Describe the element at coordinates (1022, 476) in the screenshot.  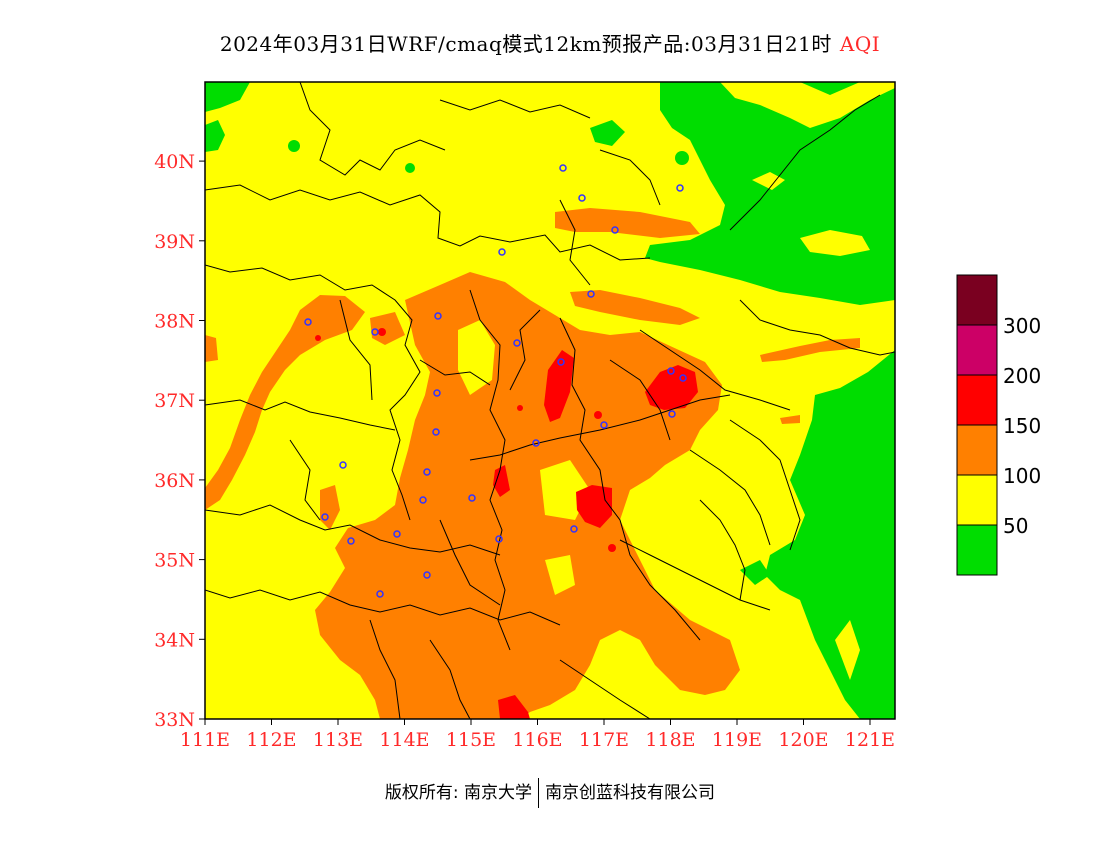
I see `legend-label-100: 100` at that location.